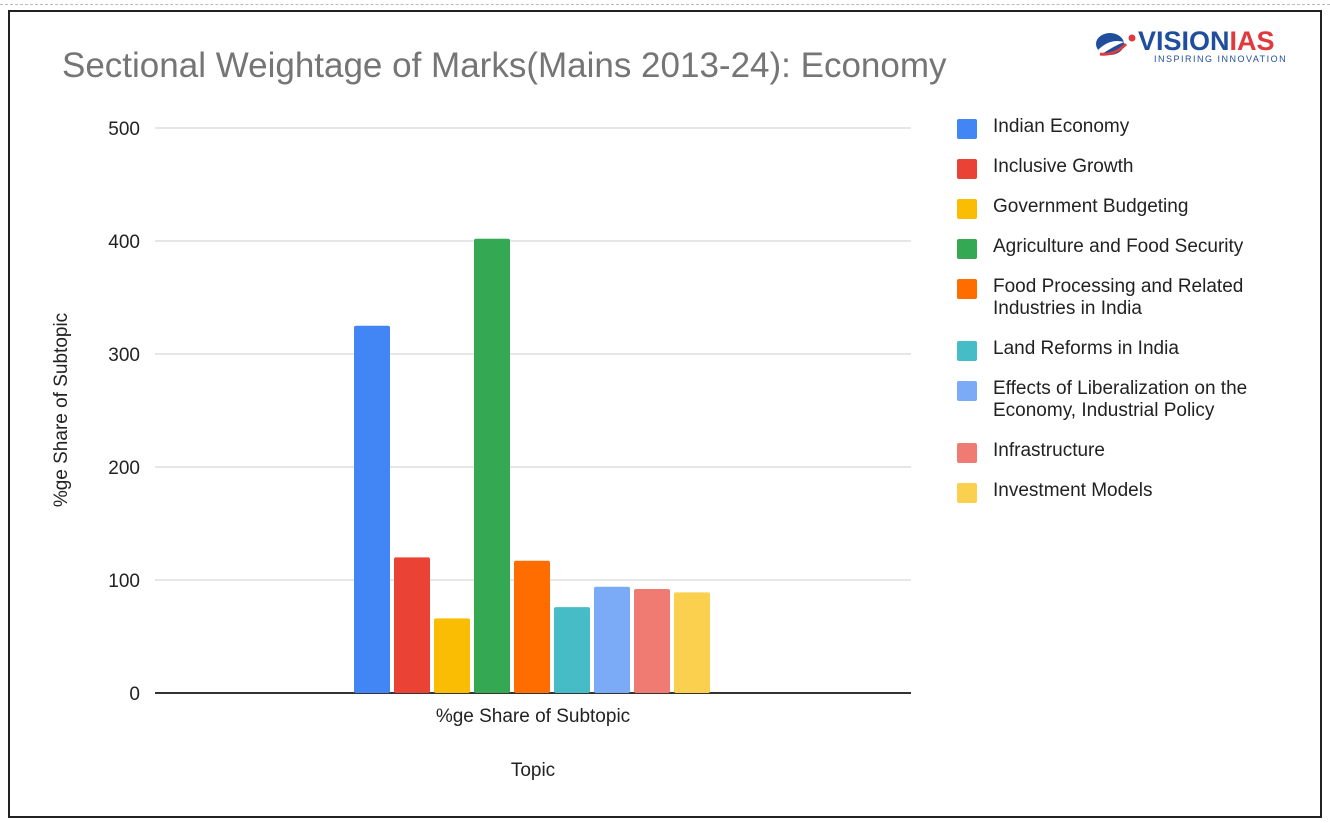 The width and height of the screenshot is (1330, 823). I want to click on legend-label: Government Budgeting, so click(1091, 206).